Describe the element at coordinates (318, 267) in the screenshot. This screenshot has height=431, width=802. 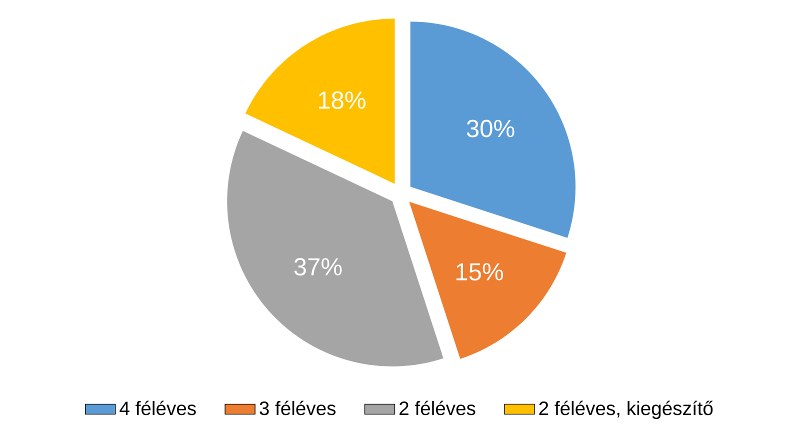
I see `data-label: 37%` at that location.